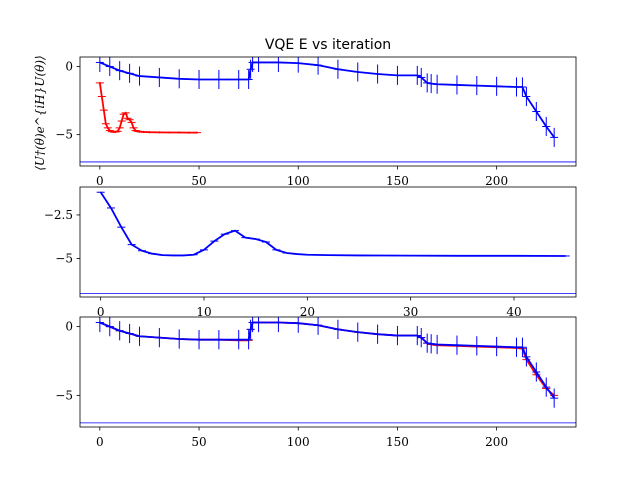 This screenshot has height=480, width=640. I want to click on x-tick-label: 30, so click(410, 312).